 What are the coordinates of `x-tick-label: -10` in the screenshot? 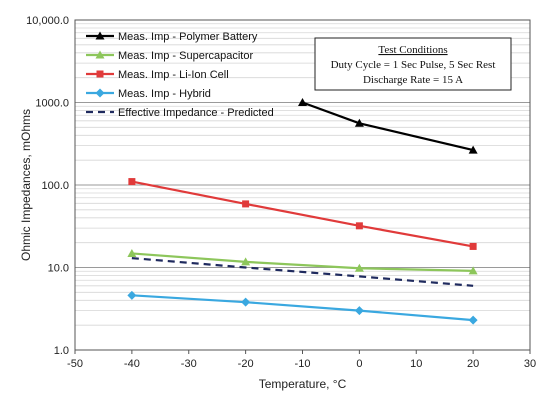 It's located at (303, 364).